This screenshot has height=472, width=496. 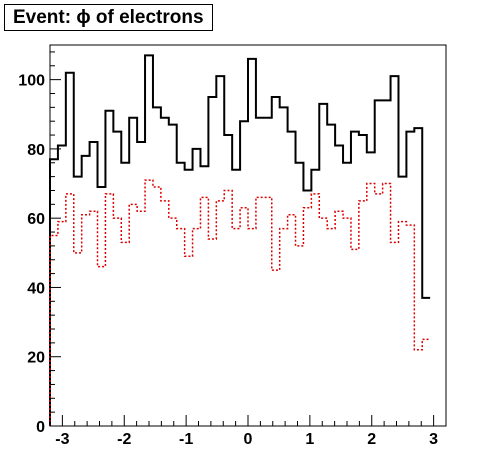 I want to click on y-tick-label: 60, so click(x=36, y=219).